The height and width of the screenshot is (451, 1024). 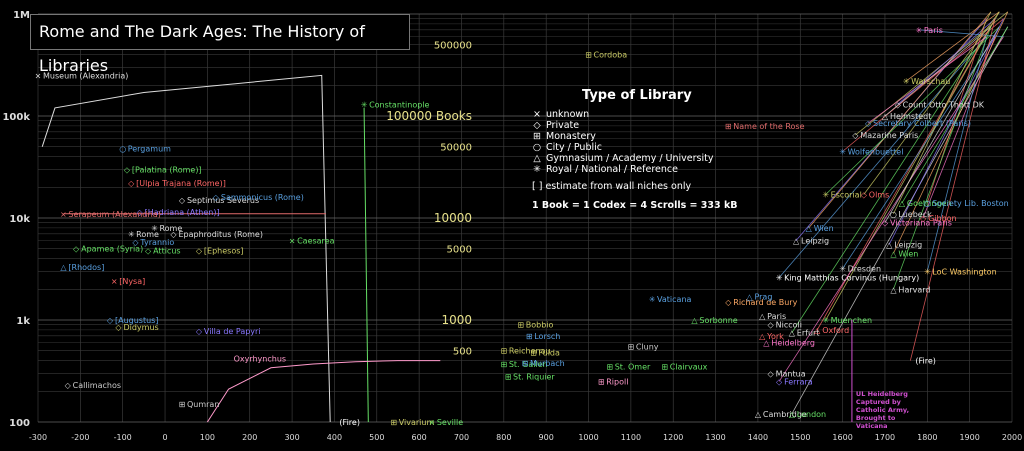 What do you see at coordinates (933, 30) in the screenshot?
I see `annotation-label: Paris` at bounding box center [933, 30].